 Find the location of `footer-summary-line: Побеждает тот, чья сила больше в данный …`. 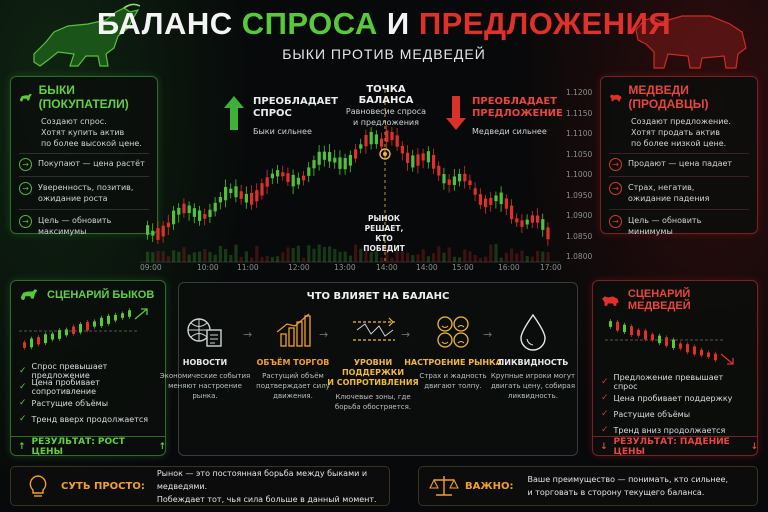

footer-summary-line: Побеждает тот, чья сила больше в данный … is located at coordinates (266, 499).